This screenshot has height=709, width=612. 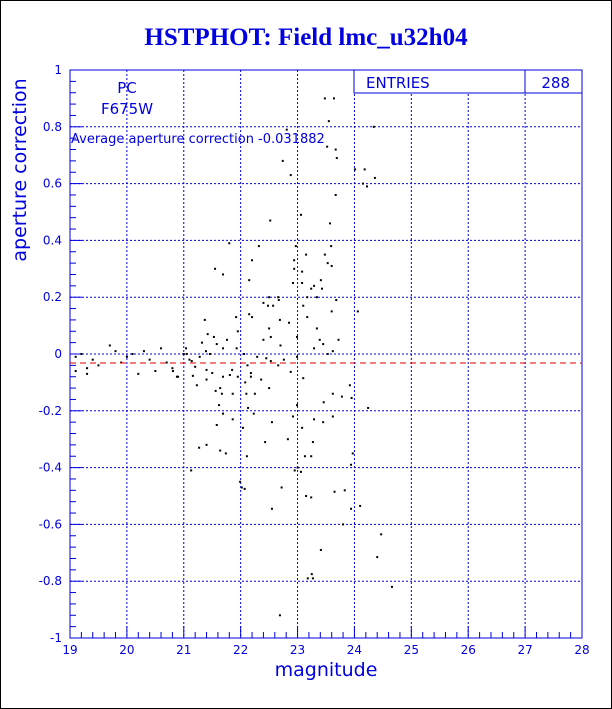 What do you see at coordinates (198, 139) in the screenshot?
I see `average-annotation: Average aperture correction -0.031882` at bounding box center [198, 139].